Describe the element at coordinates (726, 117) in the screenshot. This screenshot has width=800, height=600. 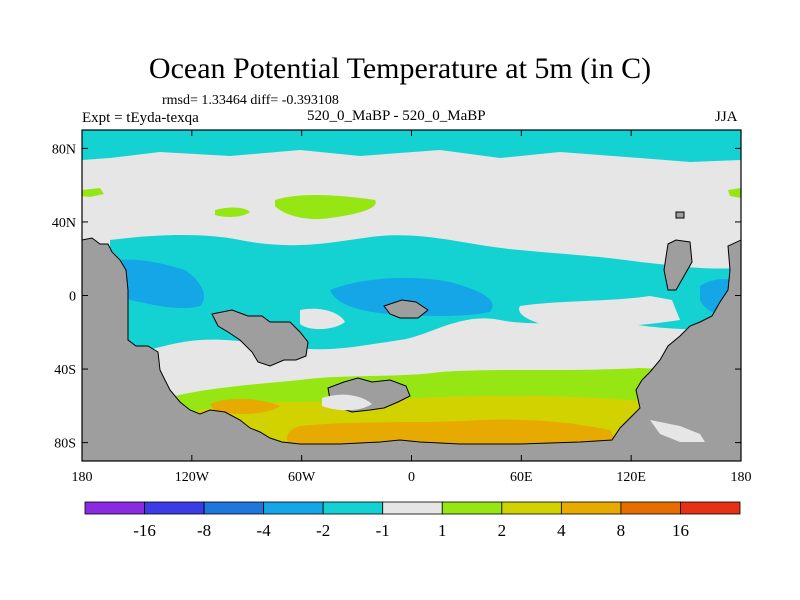
I see `season-label: JJA` at that location.